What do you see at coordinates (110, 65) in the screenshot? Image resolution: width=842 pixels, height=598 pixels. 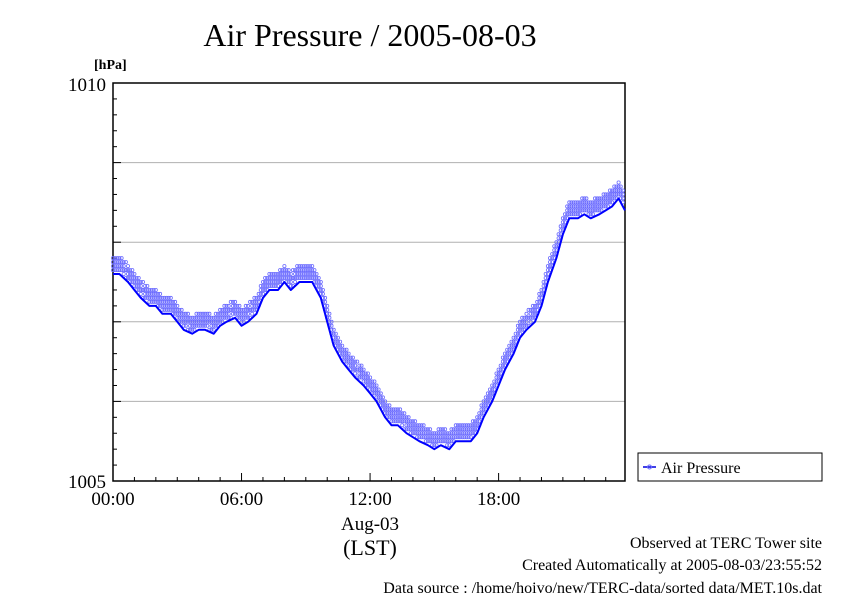 I see `y-axis-unit-label: [hPa]` at bounding box center [110, 65].